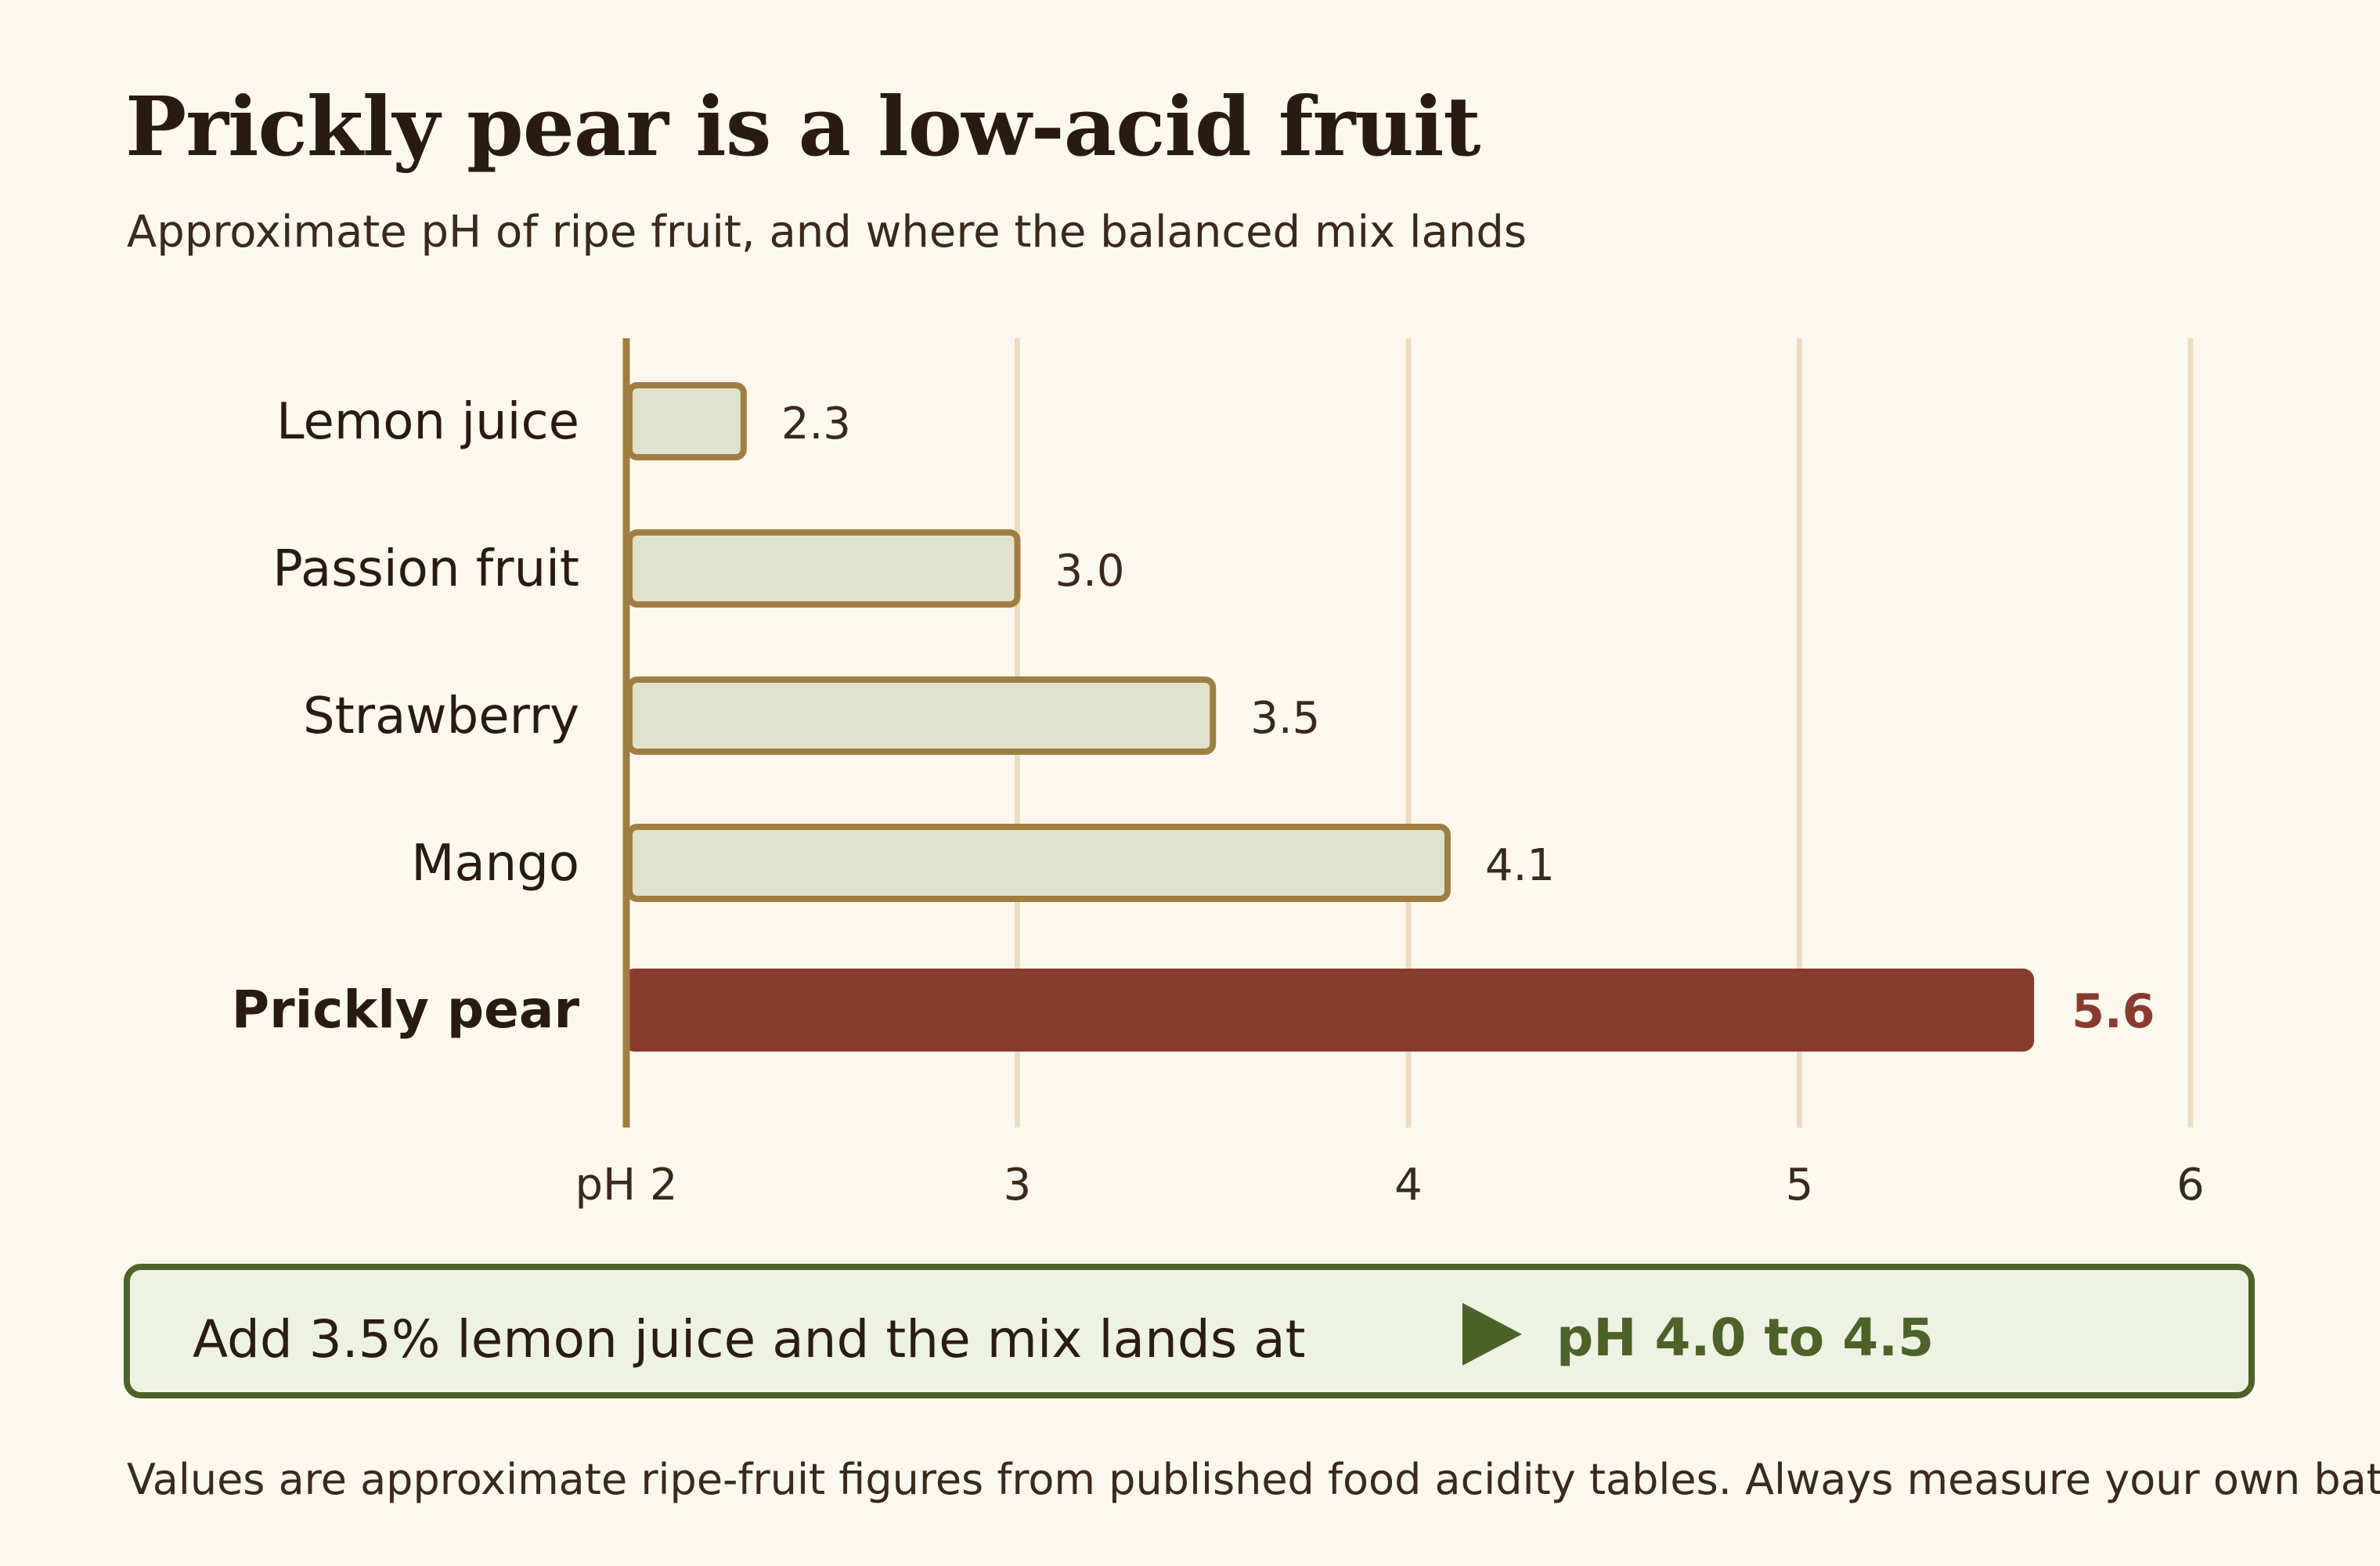 Image resolution: width=2380 pixels, height=1566 pixels. I want to click on value-label: 5.6, so click(2113, 1012).